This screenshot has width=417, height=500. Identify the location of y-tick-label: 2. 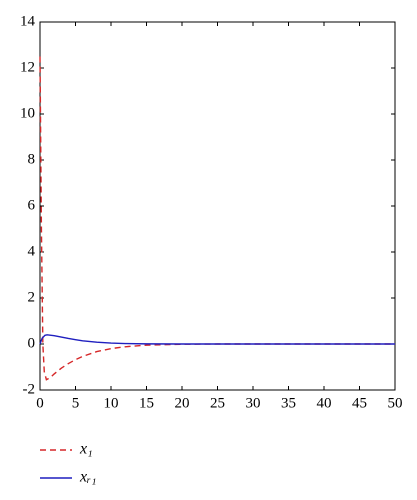
(32, 297).